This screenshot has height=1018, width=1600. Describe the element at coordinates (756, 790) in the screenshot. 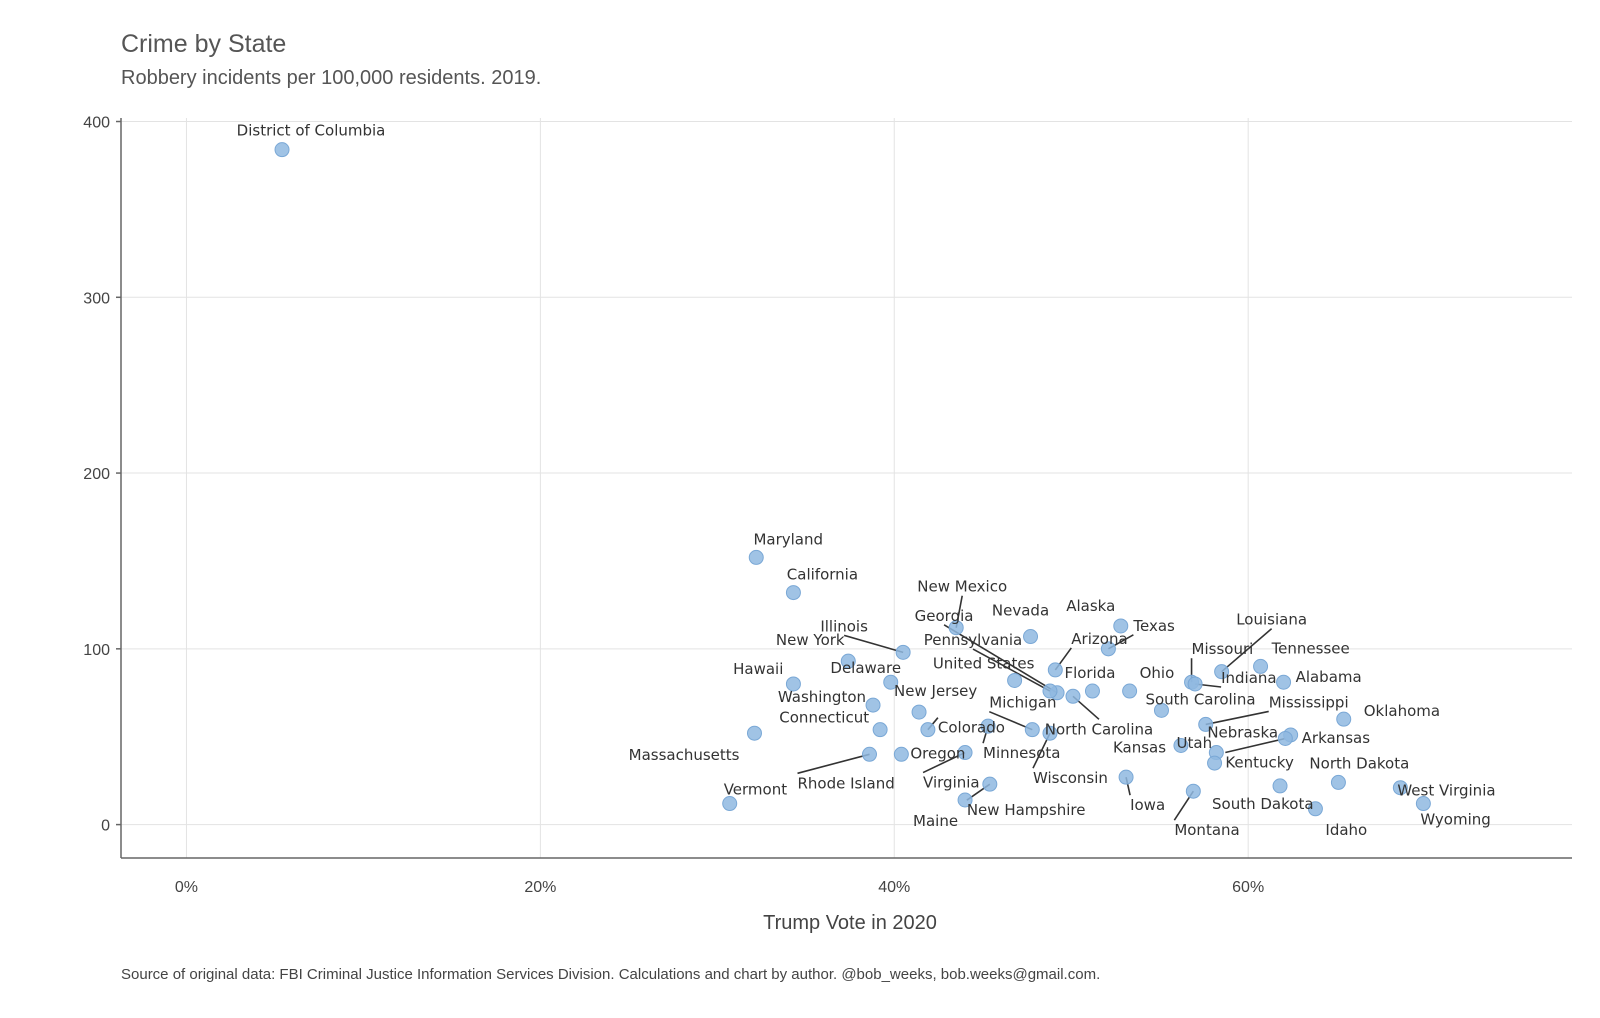

I see `label-vermont: Vermont` at that location.